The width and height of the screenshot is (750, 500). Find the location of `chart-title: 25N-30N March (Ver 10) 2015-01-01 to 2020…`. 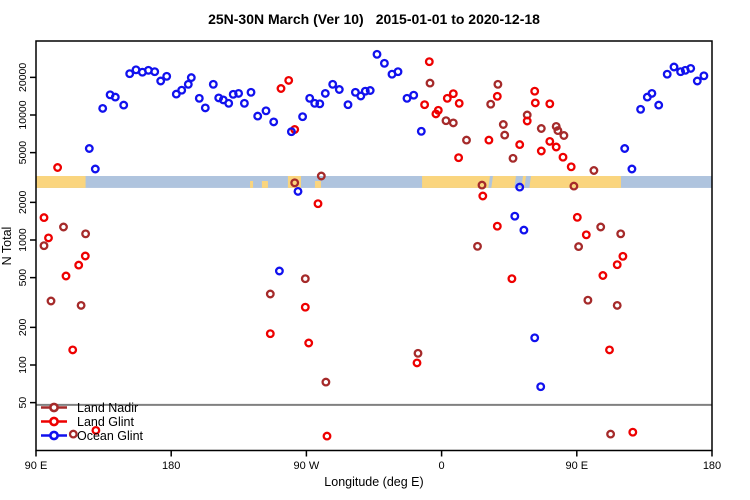

chart-title: 25N-30N March (Ver 10) 2015-01-01 to 2020… is located at coordinates (374, 19).